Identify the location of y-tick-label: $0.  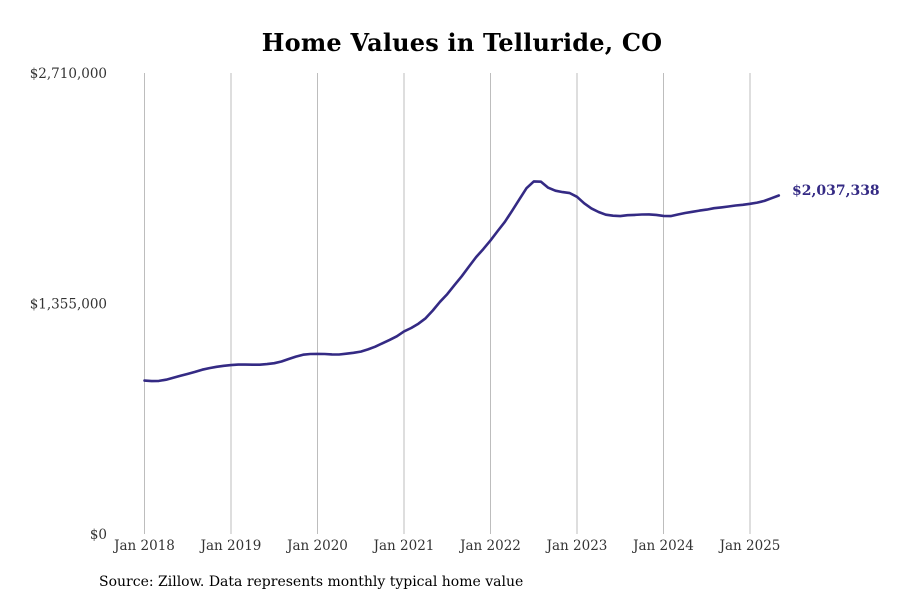
(98, 535).